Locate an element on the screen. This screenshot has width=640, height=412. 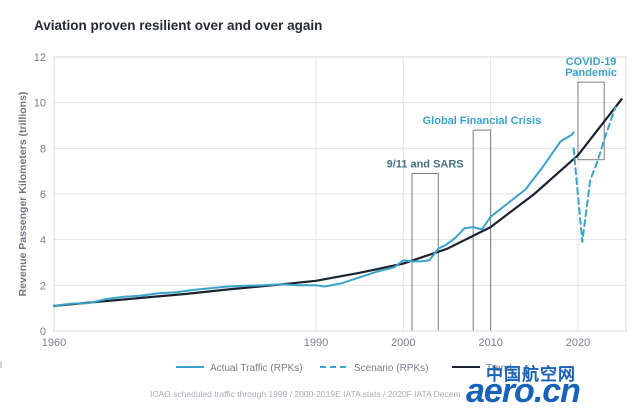
event-label: 9/11 and SARS is located at coordinates (425, 164).